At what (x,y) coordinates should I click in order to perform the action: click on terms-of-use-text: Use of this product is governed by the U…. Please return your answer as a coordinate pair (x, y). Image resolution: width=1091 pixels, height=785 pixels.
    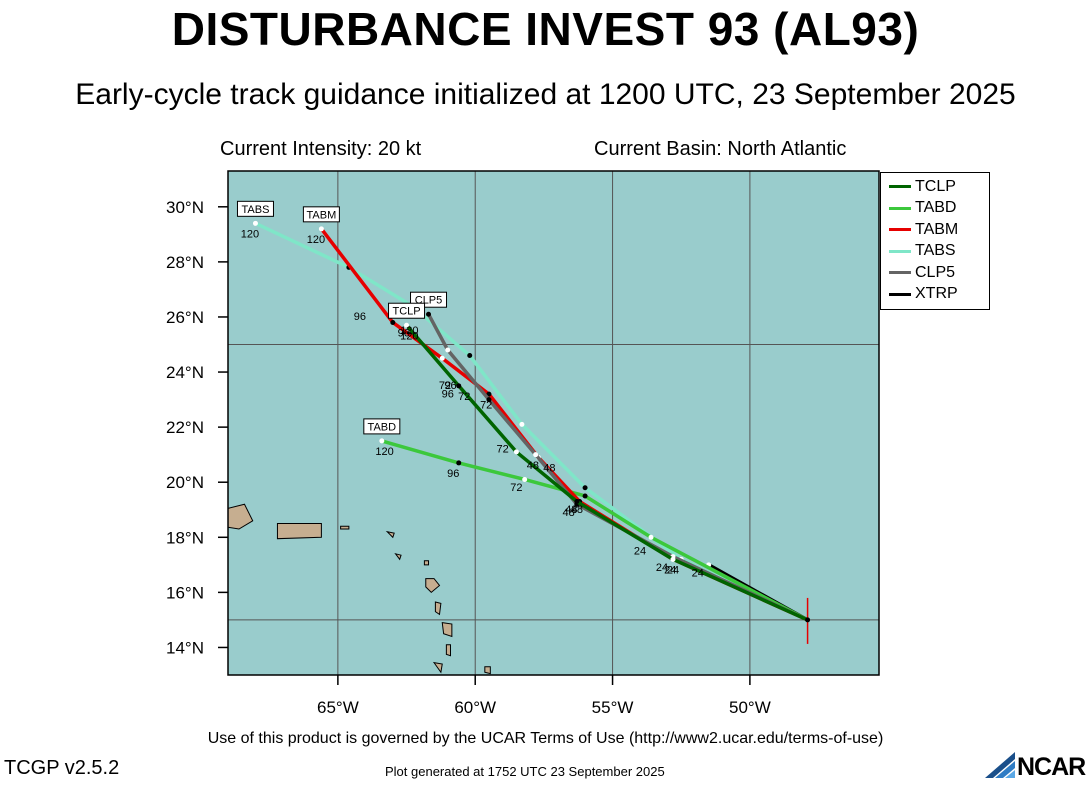
    Looking at the image, I should click on (545, 738).